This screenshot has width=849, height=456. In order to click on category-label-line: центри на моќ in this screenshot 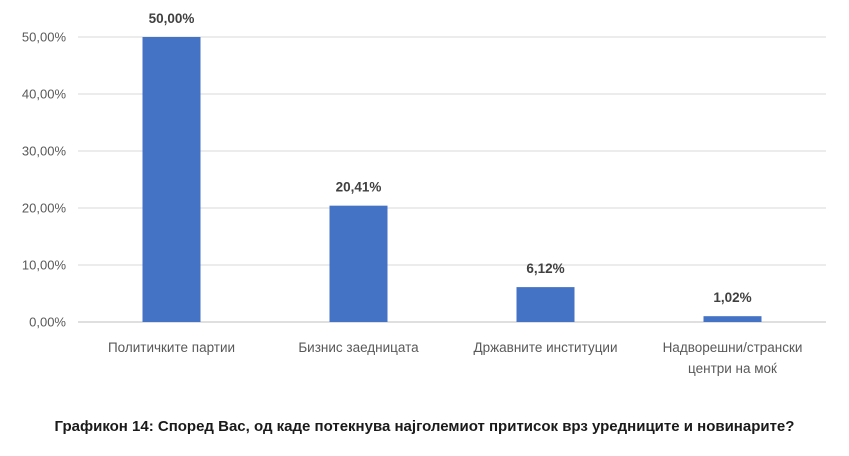, I will do `click(732, 368)`.